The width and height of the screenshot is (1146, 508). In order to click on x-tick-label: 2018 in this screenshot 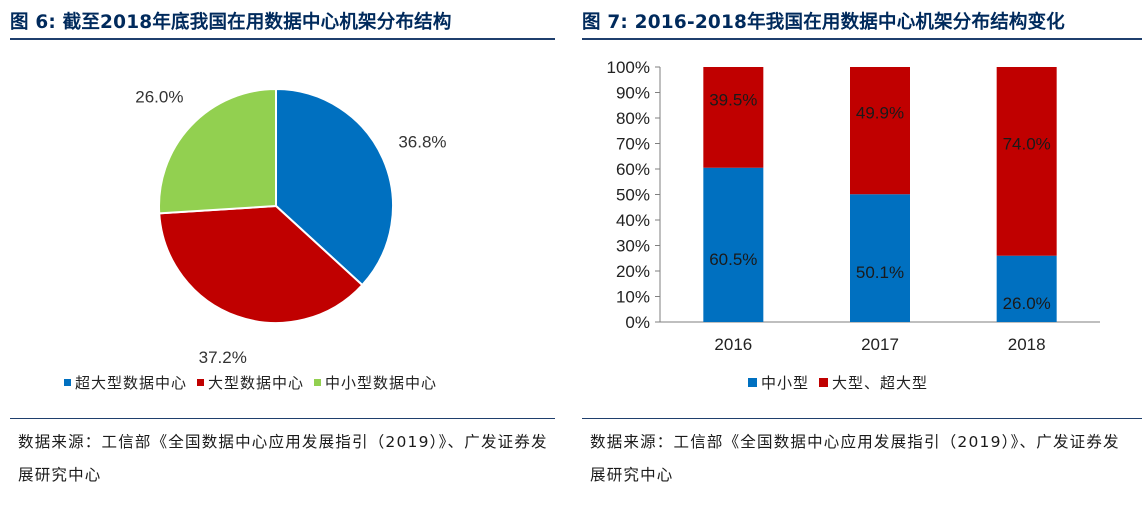, I will do `click(1027, 344)`.